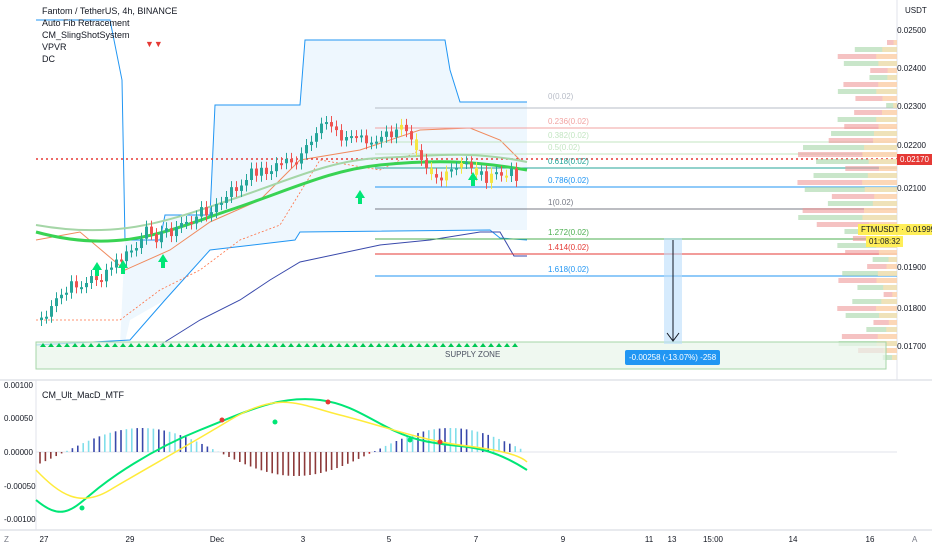 Image resolution: width=932 pixels, height=550 pixels. Describe the element at coordinates (915, 539) in the screenshot. I see `auto-scale-button: A` at that location.